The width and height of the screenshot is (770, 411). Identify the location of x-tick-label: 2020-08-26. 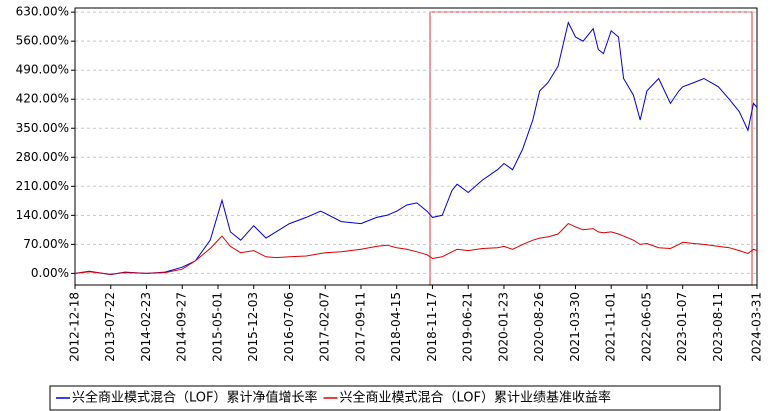
(539, 327).